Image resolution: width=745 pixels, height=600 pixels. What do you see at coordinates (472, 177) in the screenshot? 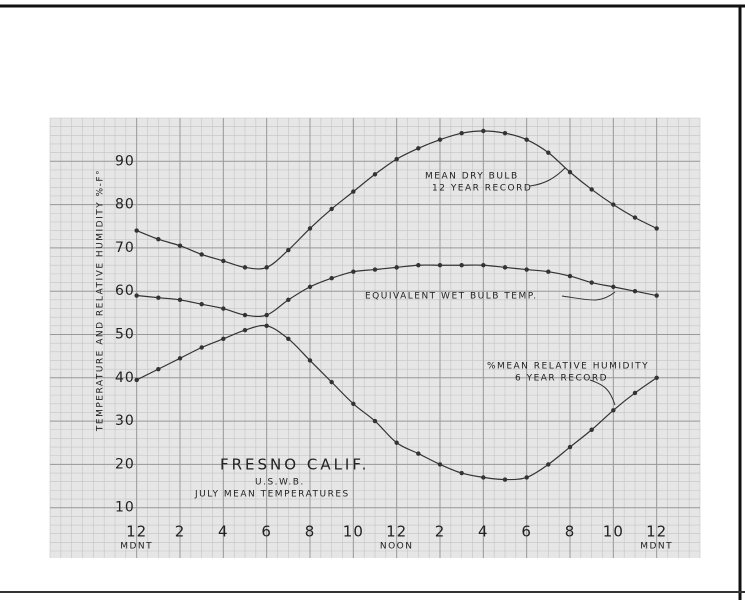
I see `series-label: MEAN DRY BULB` at bounding box center [472, 177].